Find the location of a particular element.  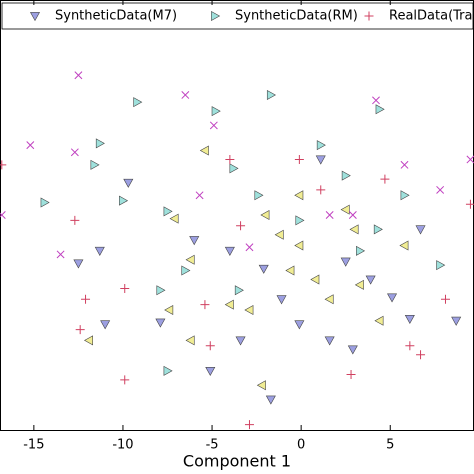

legend-label: SyntheticData(M7) is located at coordinates (116, 16).